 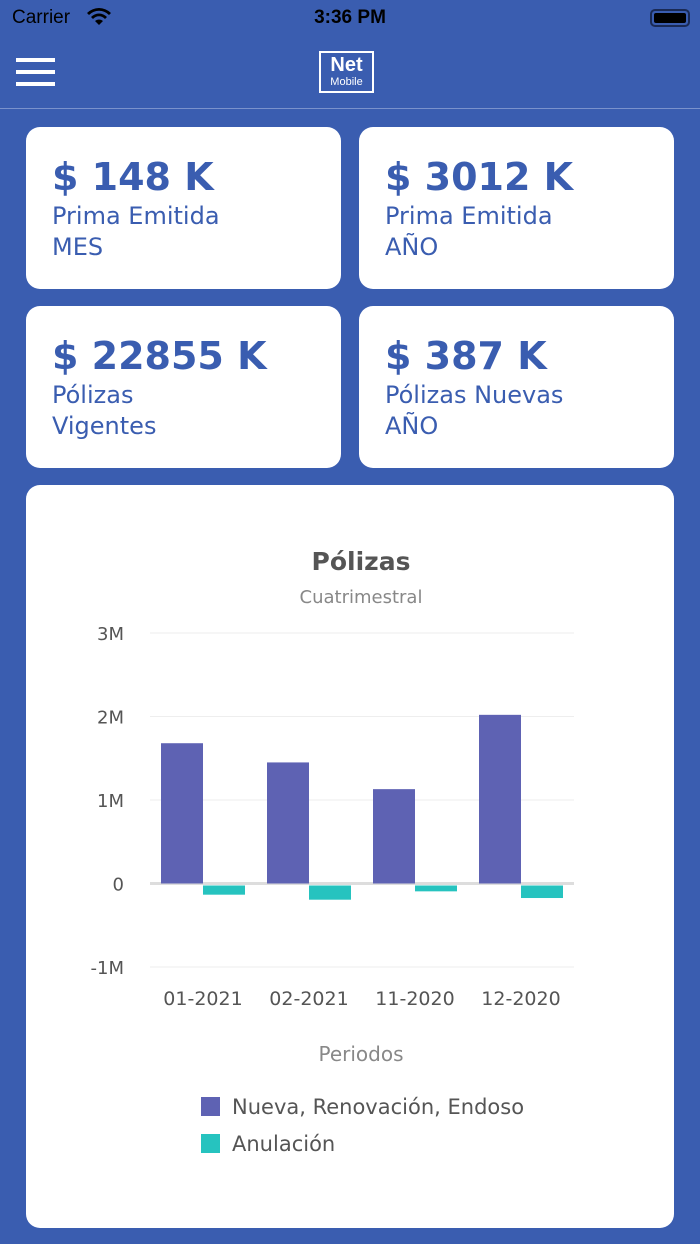 I want to click on chart-subtitle: Cuatrimestral, so click(x=361, y=597).